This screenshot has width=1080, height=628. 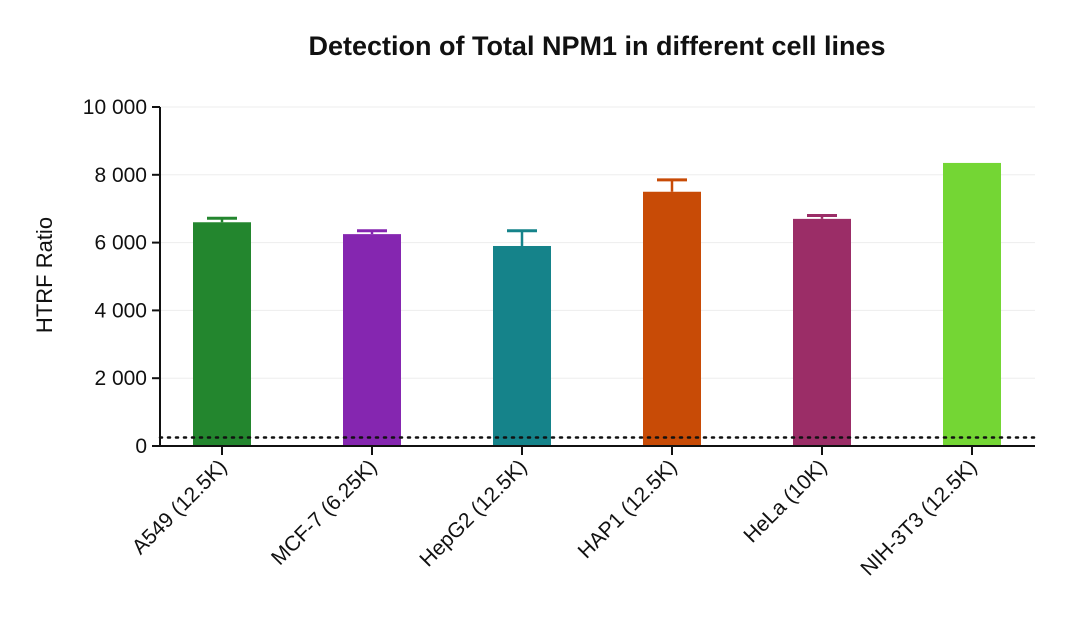 What do you see at coordinates (180, 507) in the screenshot?
I see `x-tick-label: A549 (12.5K)` at bounding box center [180, 507].